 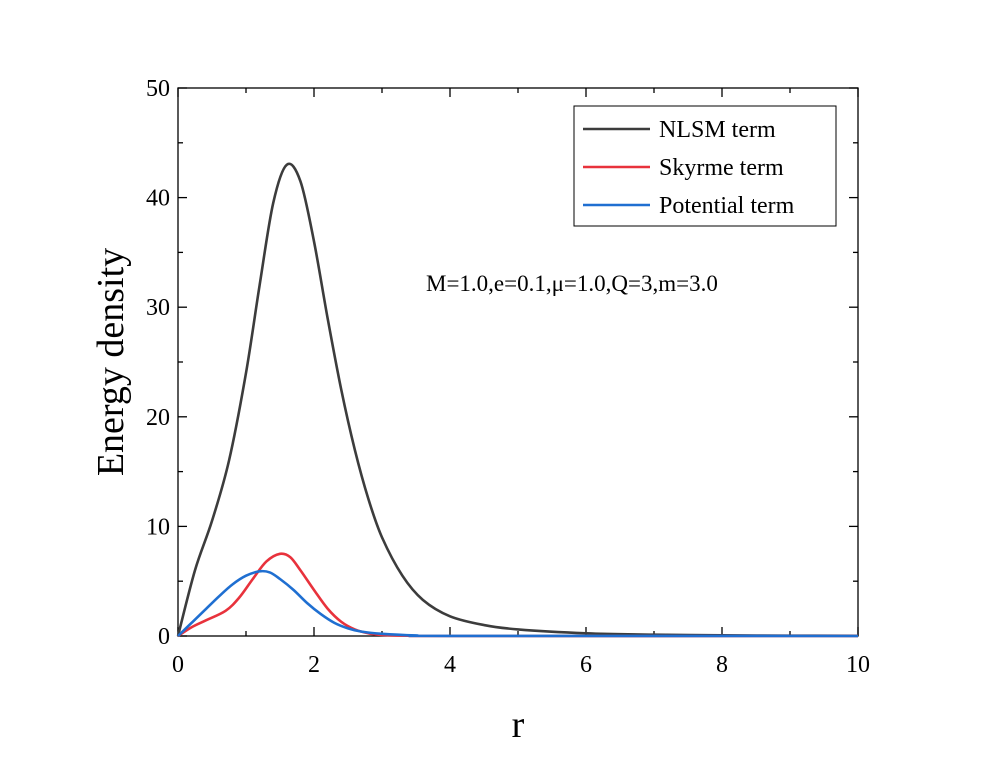 What do you see at coordinates (721, 168) in the screenshot?
I see `legend-label-skyrme-term: Skyrme term` at bounding box center [721, 168].